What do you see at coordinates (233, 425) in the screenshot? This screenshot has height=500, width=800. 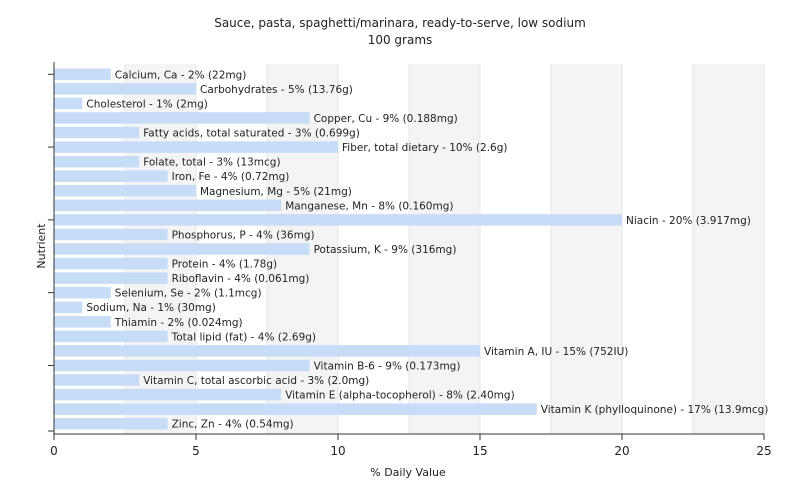 I see `bar-label: Zinc, Zn - 4% (0.54mg)` at bounding box center [233, 425].